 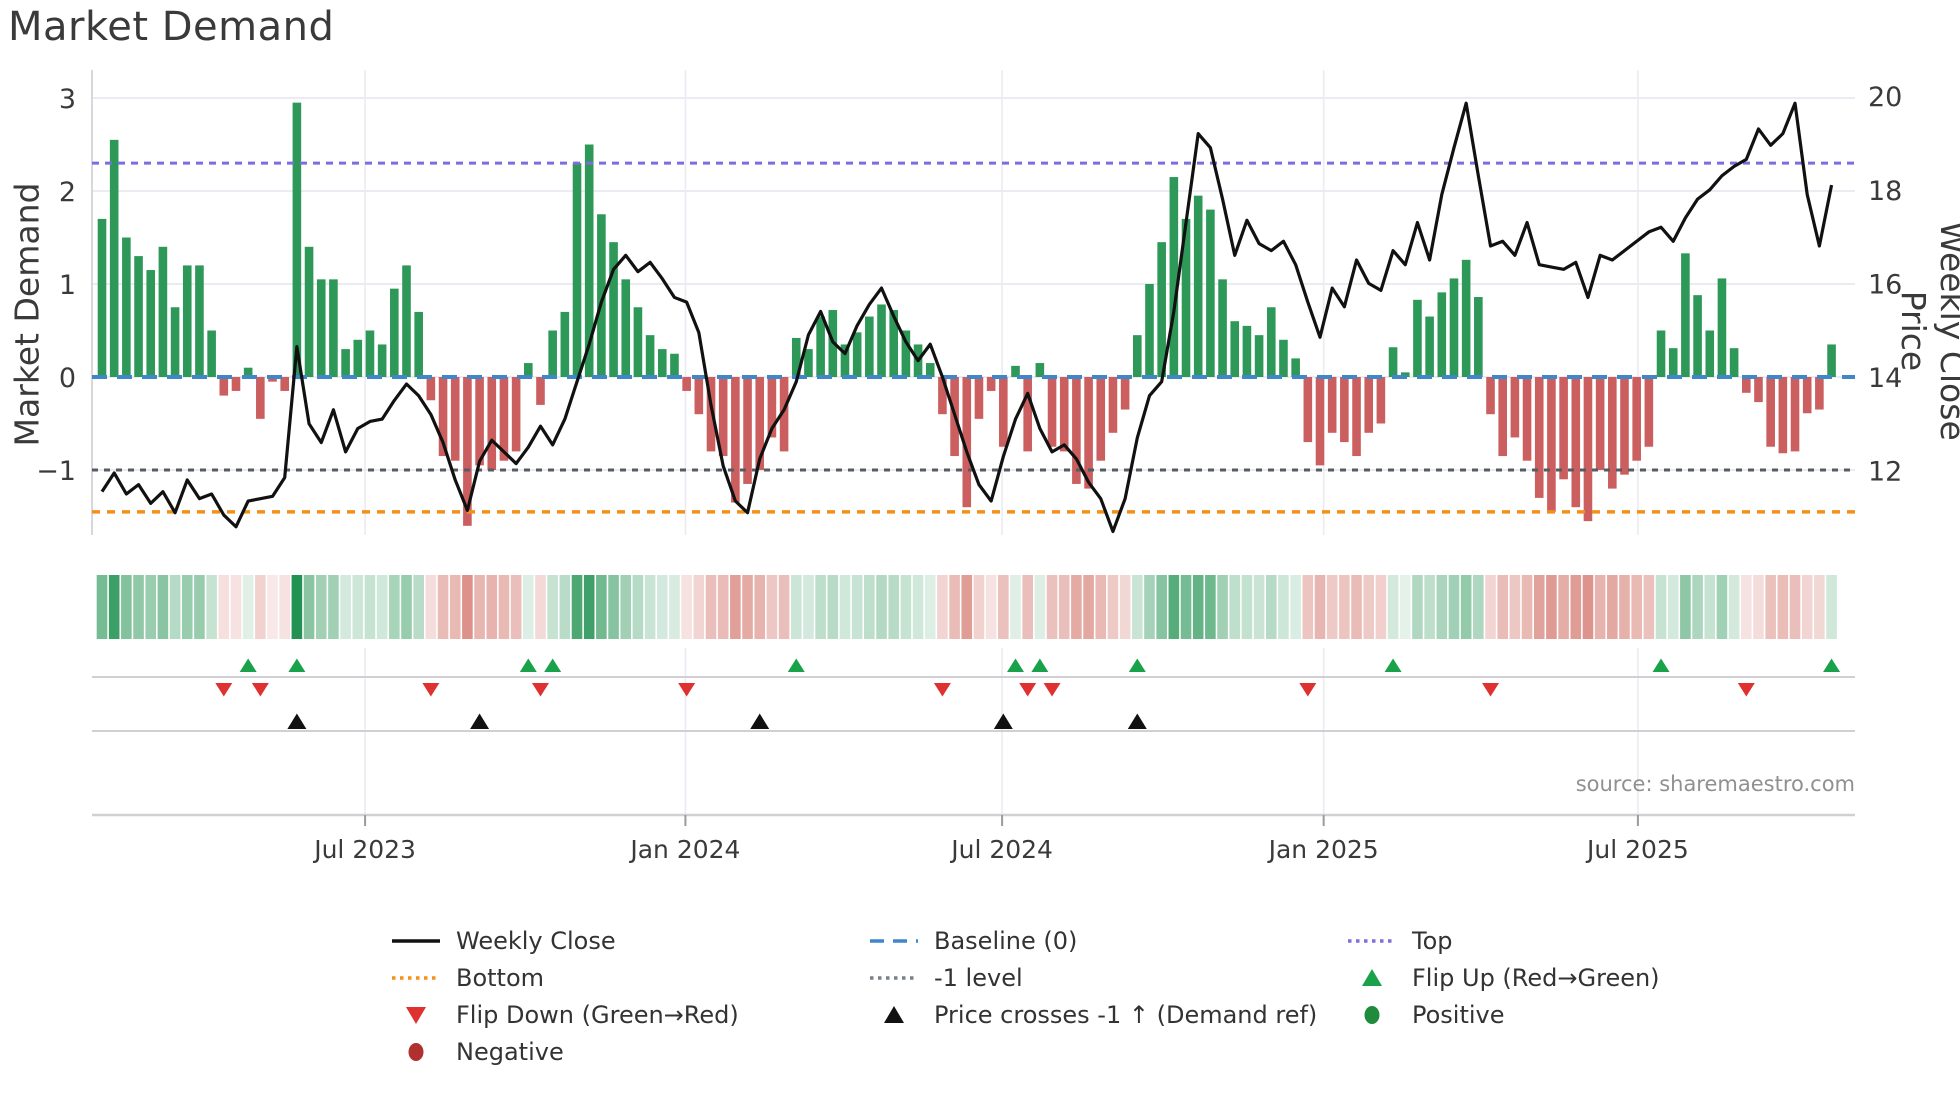 I want to click on svg-text: 12, so click(x=1885, y=472).